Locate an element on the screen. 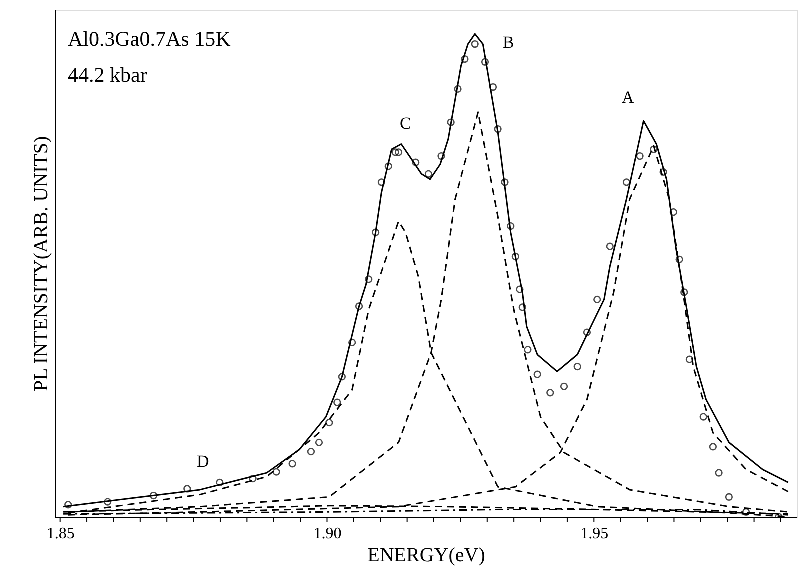 This screenshot has height=579, width=802. annotation: A is located at coordinates (628, 97).